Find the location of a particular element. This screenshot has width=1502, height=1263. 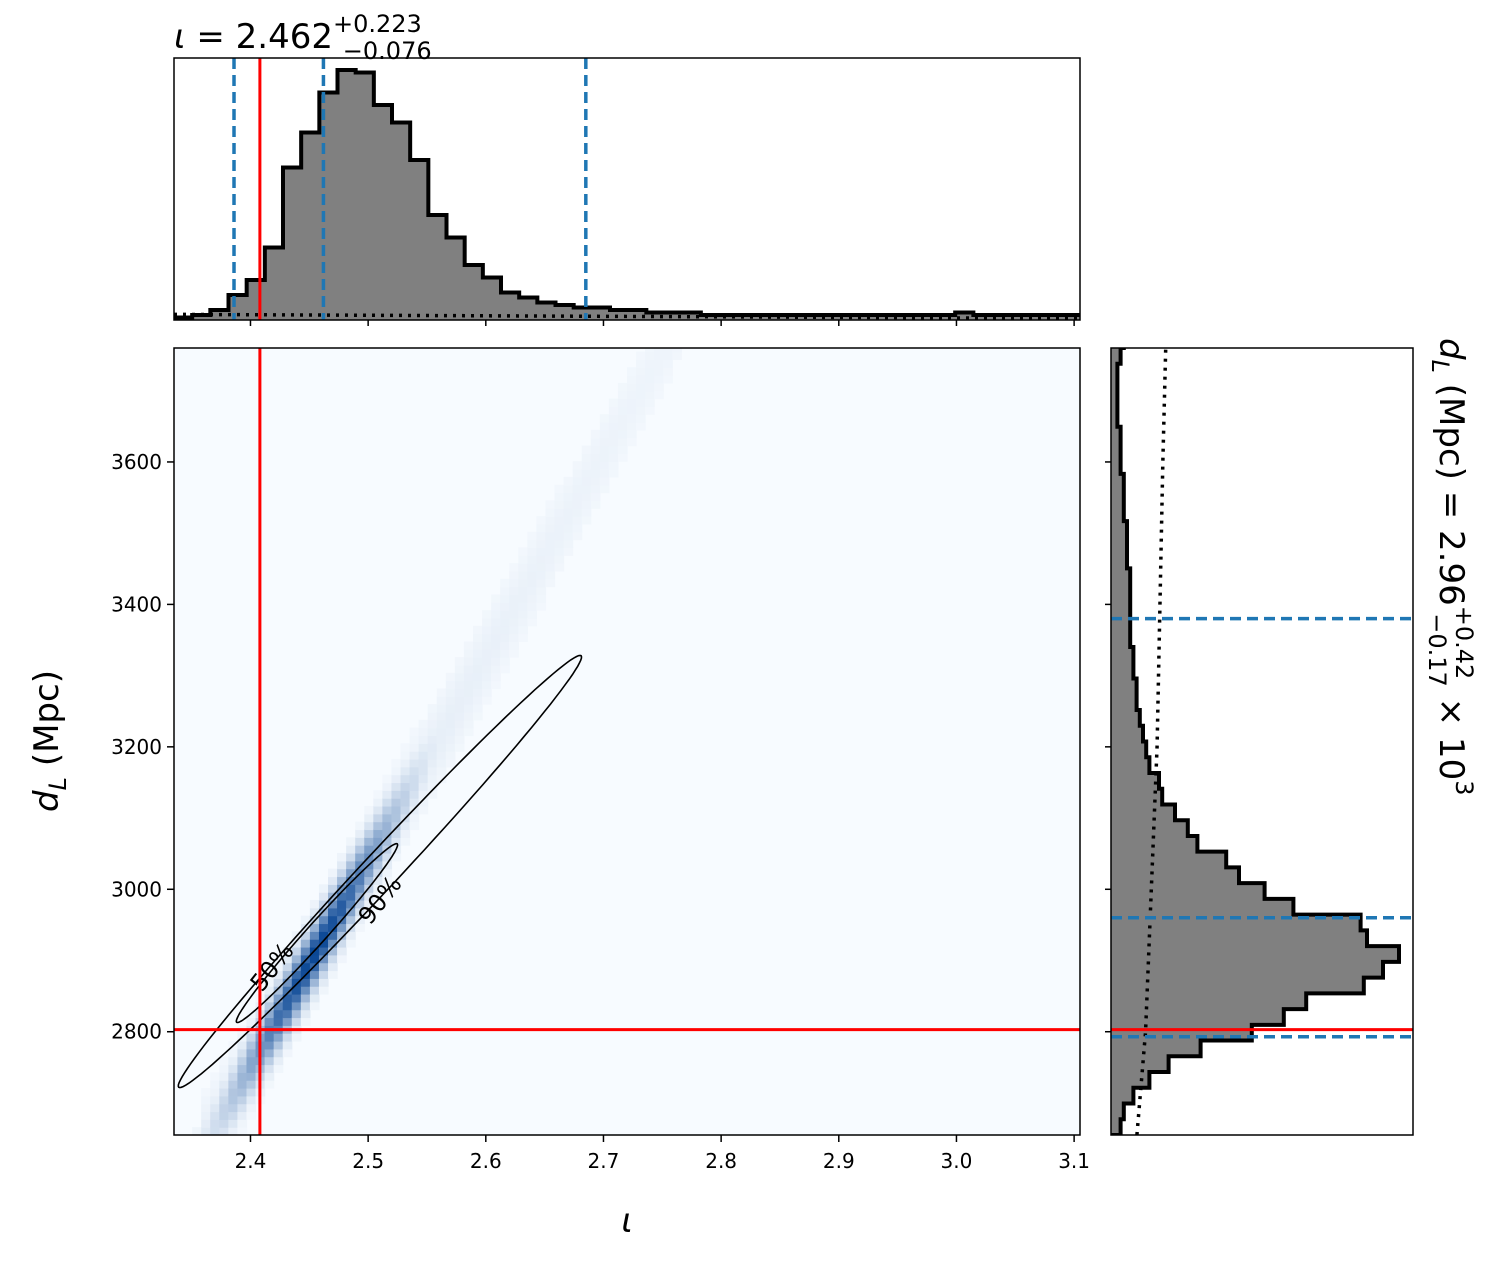

dL-histogram-ticks is located at coordinates (1108, 747).